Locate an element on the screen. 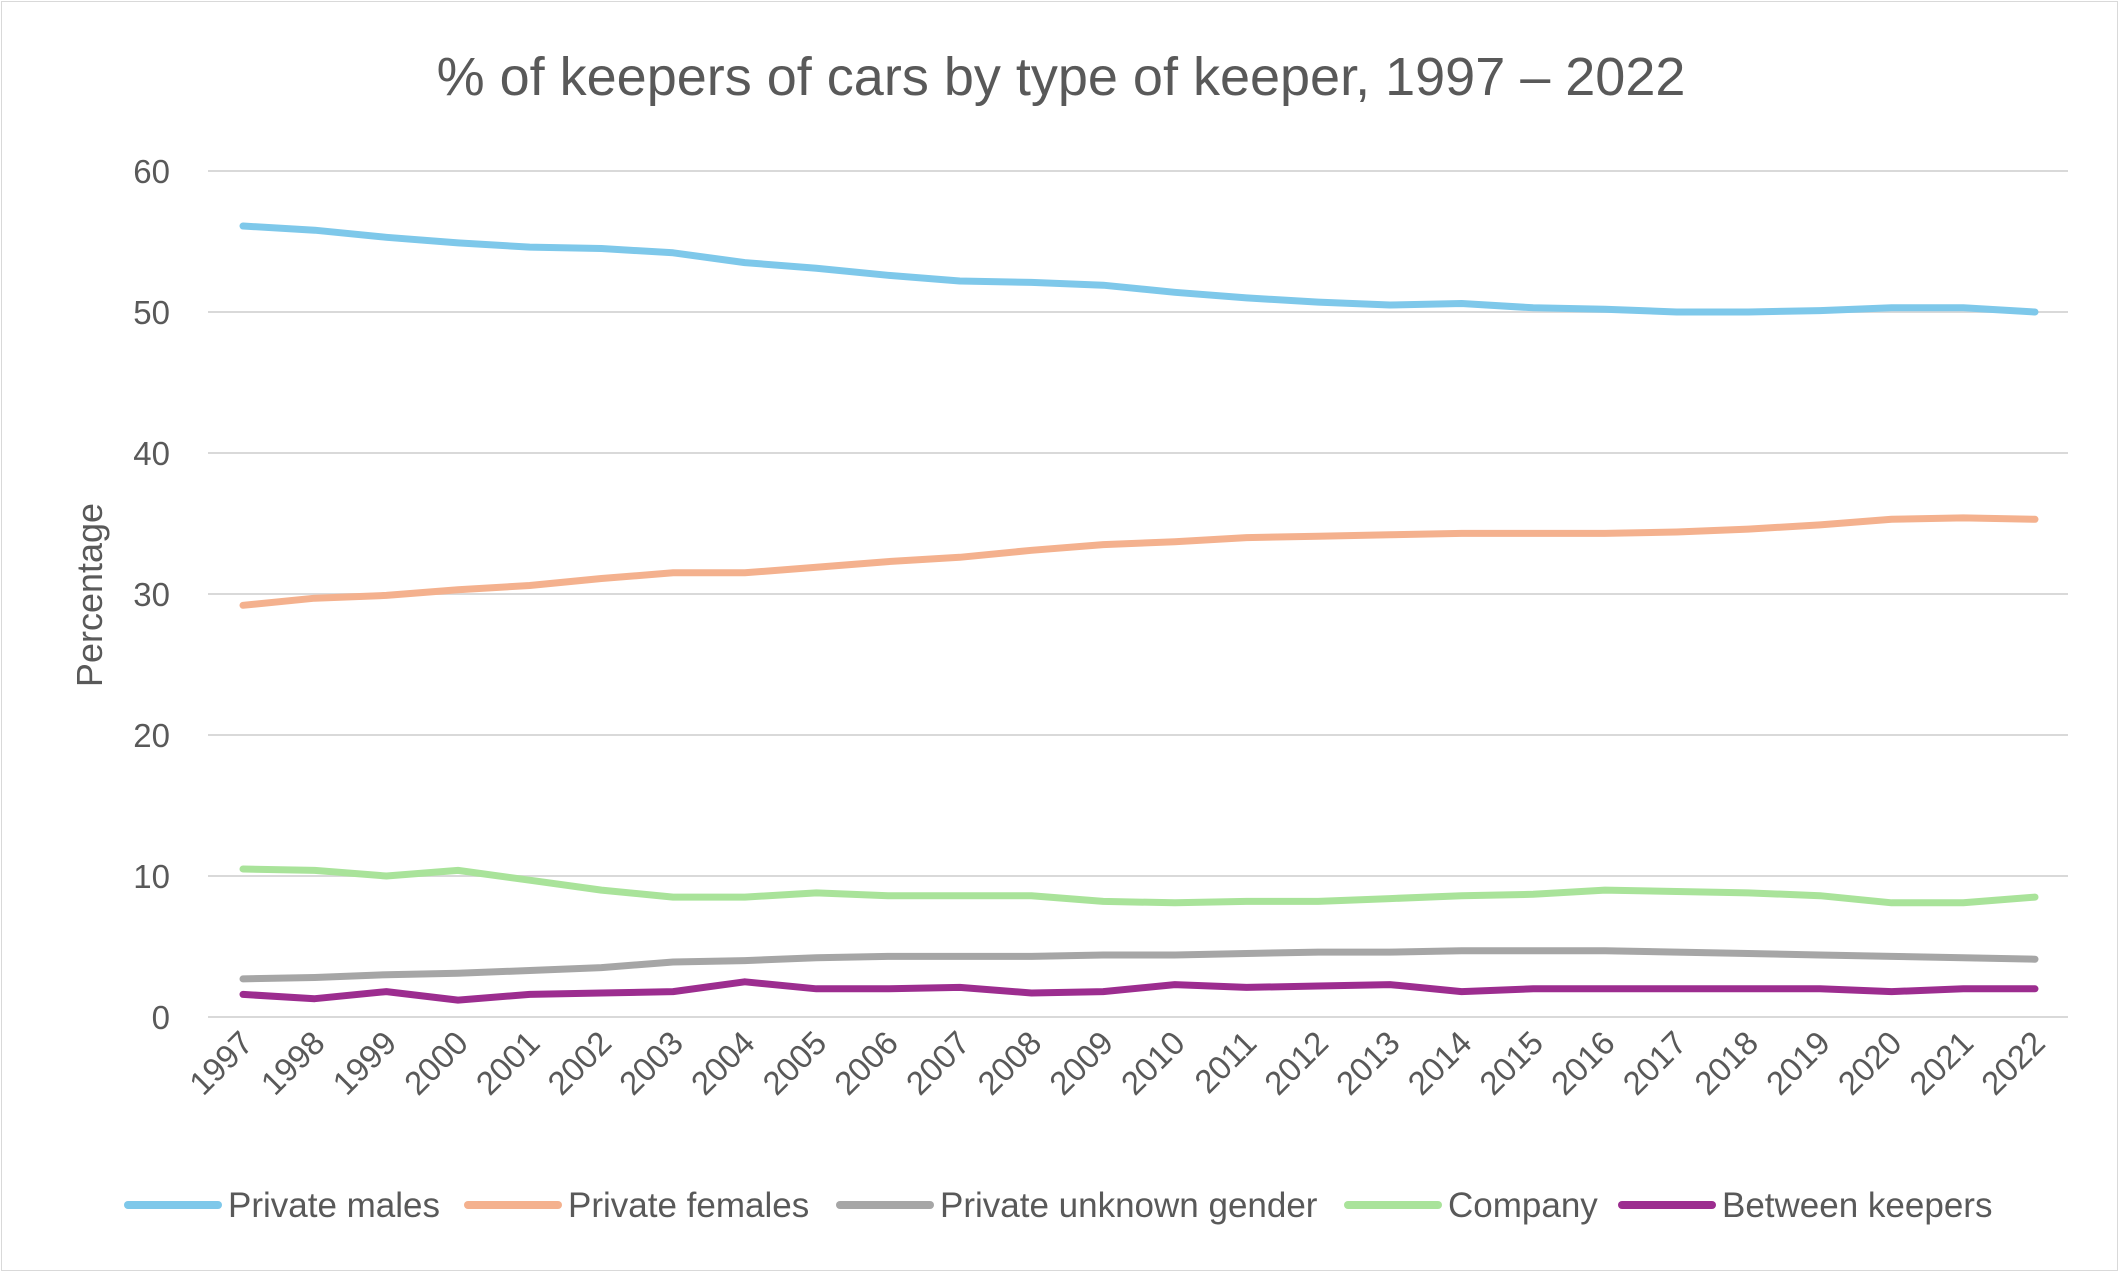 The image size is (2121, 1274). legend-label: Private males is located at coordinates (334, 1205).